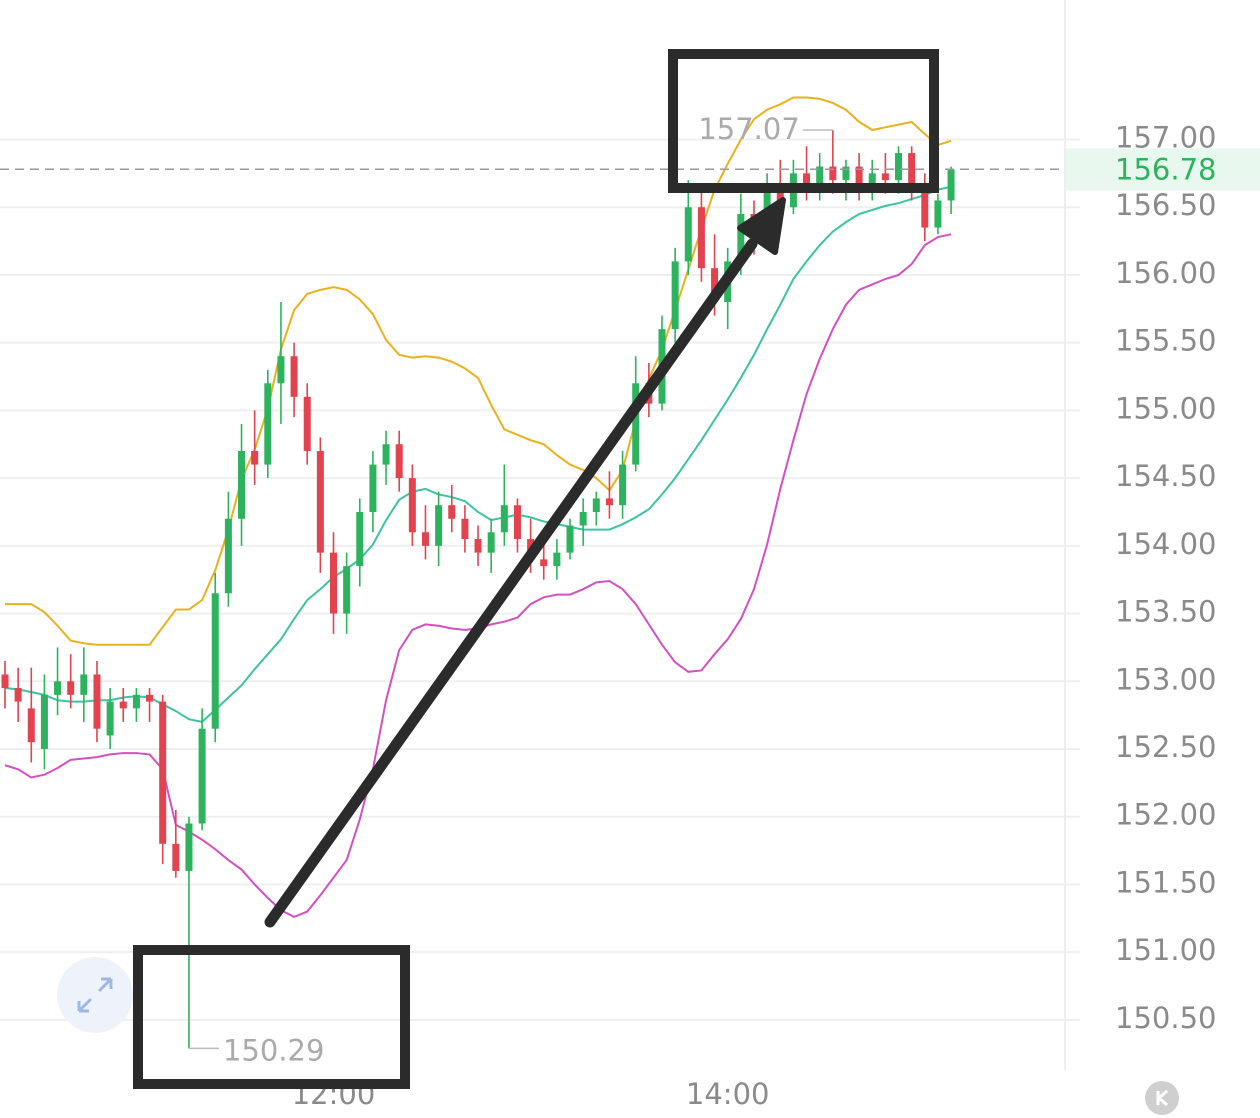  I want to click on y-tick-label: 155.50, so click(1165, 341).